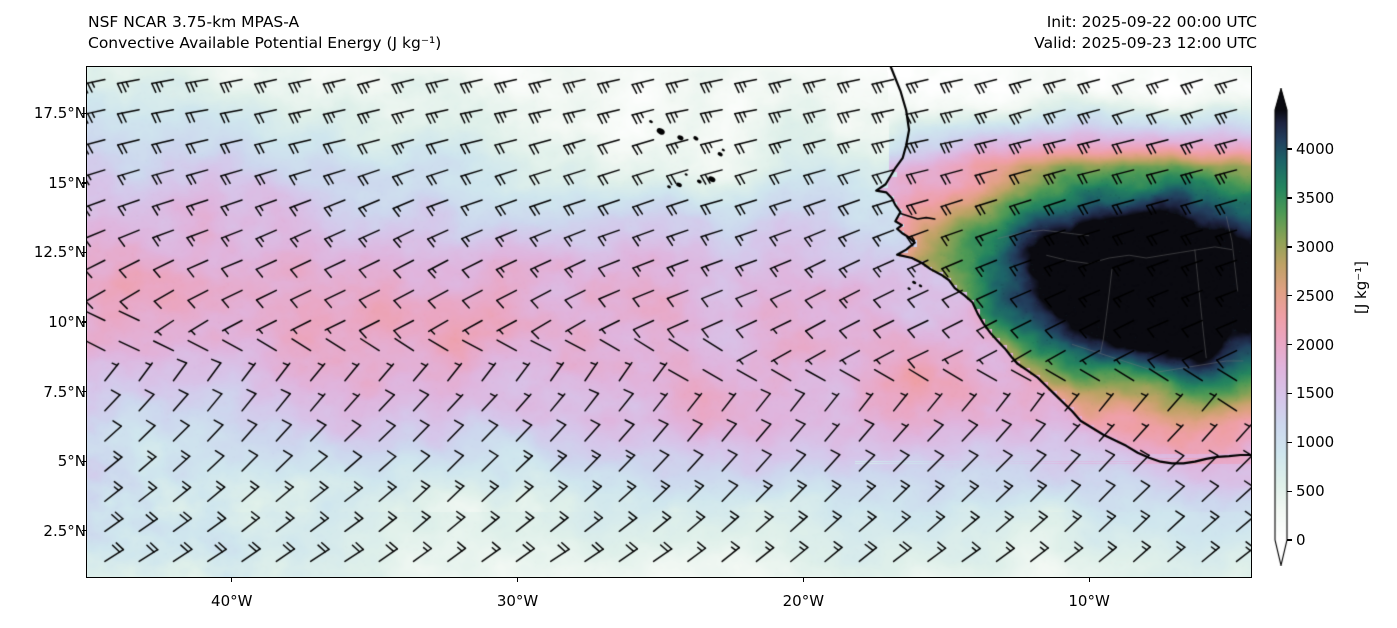 This screenshot has width=1397, height=628. Describe the element at coordinates (1315, 442) in the screenshot. I see `colorbar-tick-label: 1000` at that location.